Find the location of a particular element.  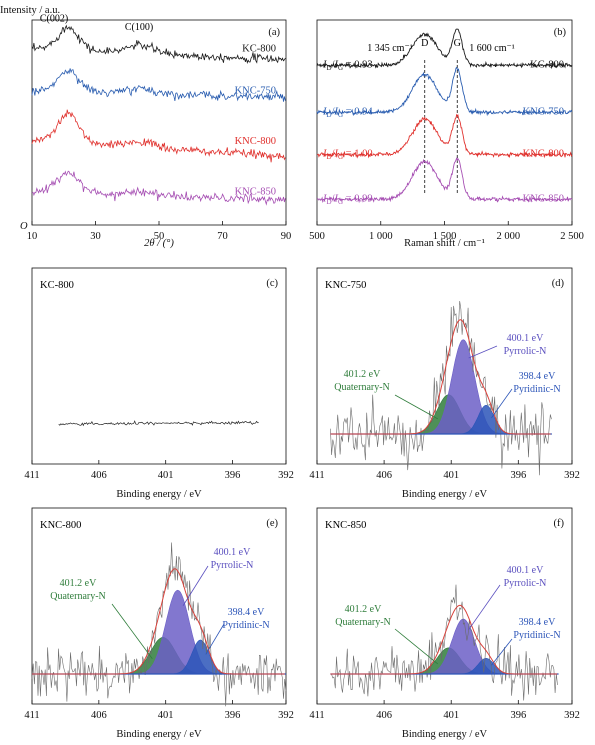

x-tick-label: 500 is located at coordinates (317, 236).